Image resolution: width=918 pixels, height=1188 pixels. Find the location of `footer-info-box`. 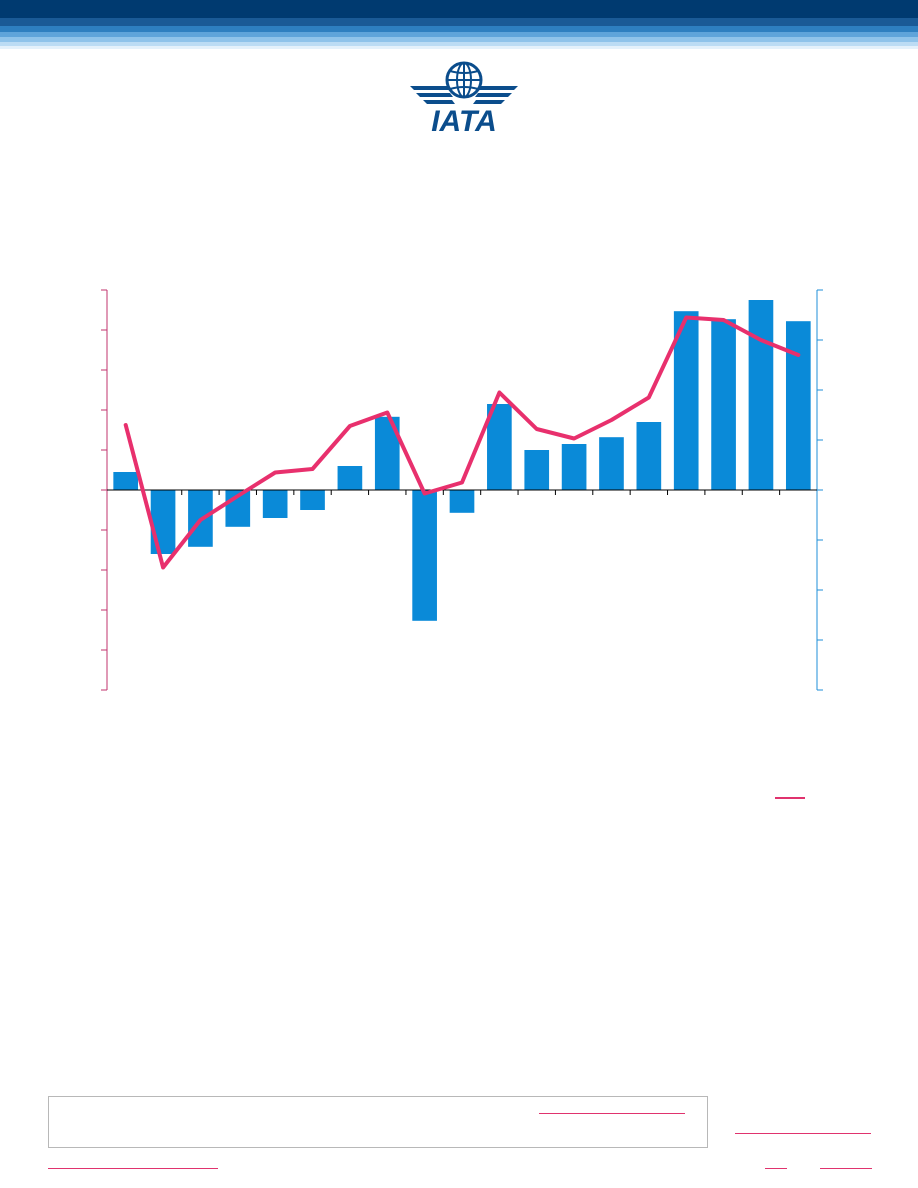

footer-info-box is located at coordinates (378, 1122).